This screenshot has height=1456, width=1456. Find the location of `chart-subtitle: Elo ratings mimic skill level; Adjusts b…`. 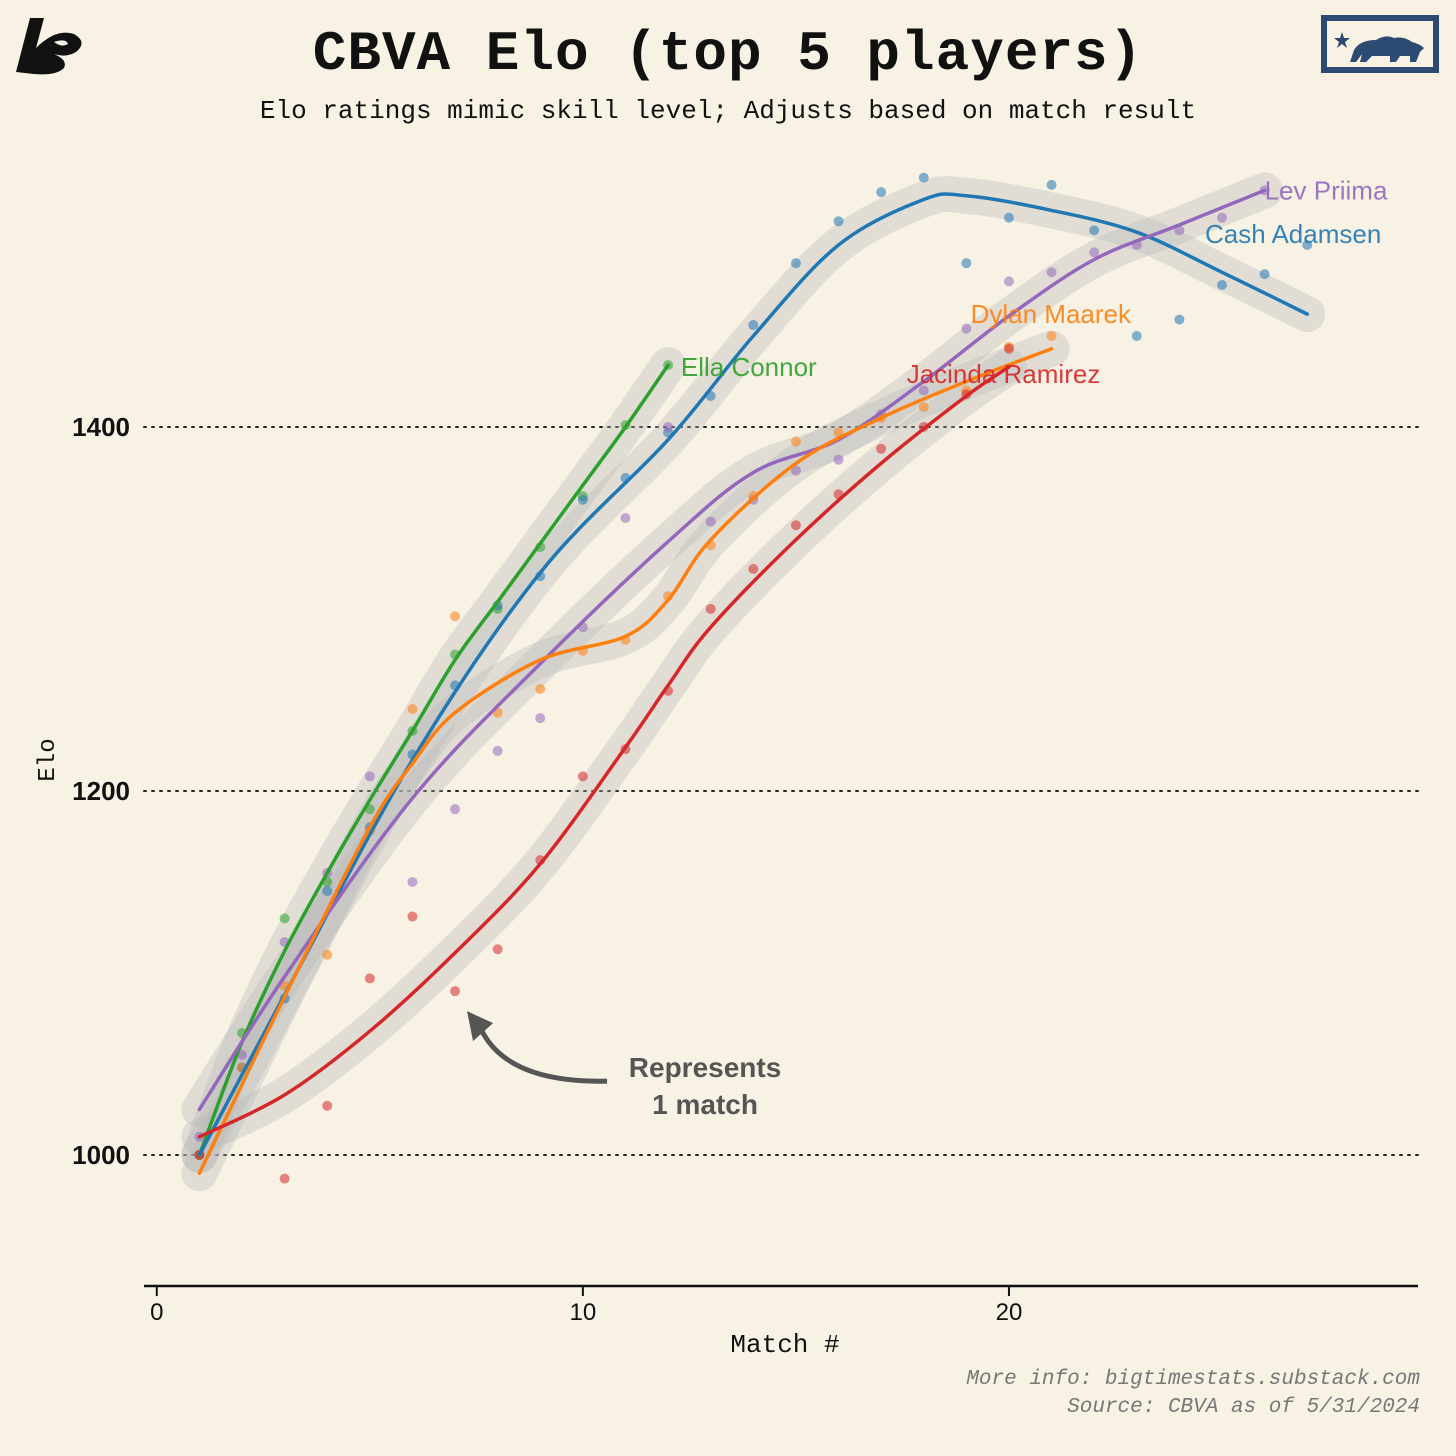

chart-subtitle: Elo ratings mimic skill level; Adjusts b… is located at coordinates (728, 111).